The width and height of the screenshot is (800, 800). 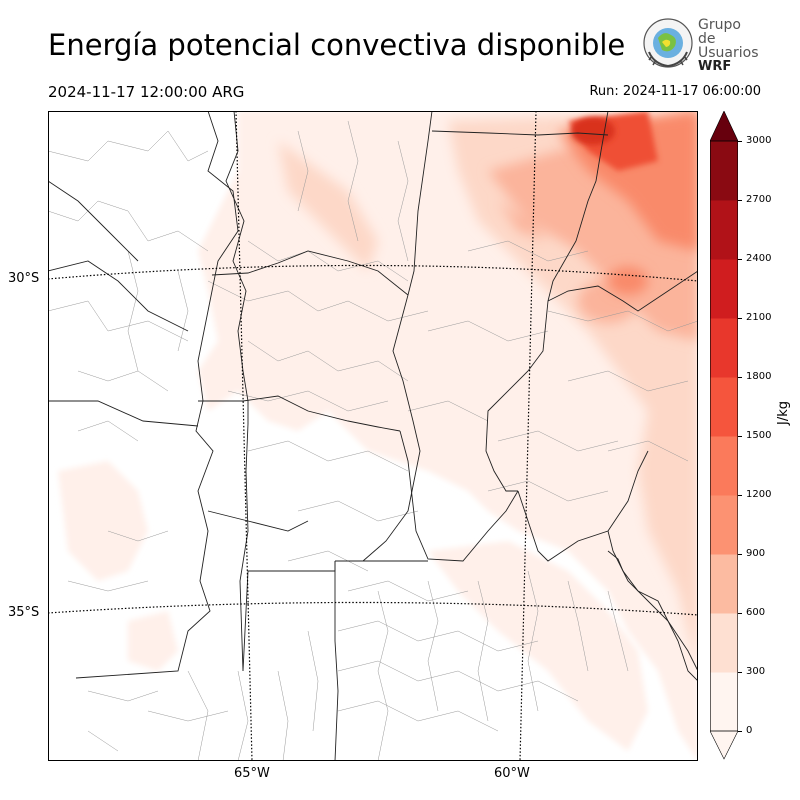 I want to click on valid-time: 2024-11-17 12:00:00 ARG, so click(x=146, y=92).